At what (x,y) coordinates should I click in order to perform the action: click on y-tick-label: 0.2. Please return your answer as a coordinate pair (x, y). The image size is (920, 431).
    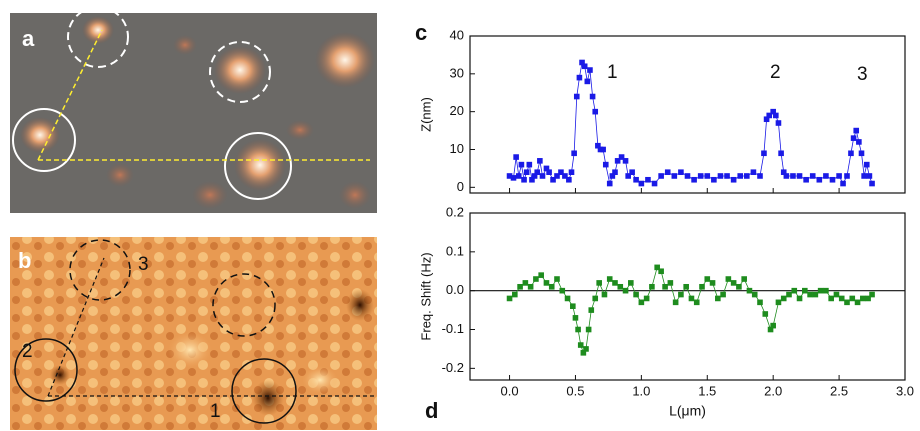
    Looking at the image, I should click on (455, 211).